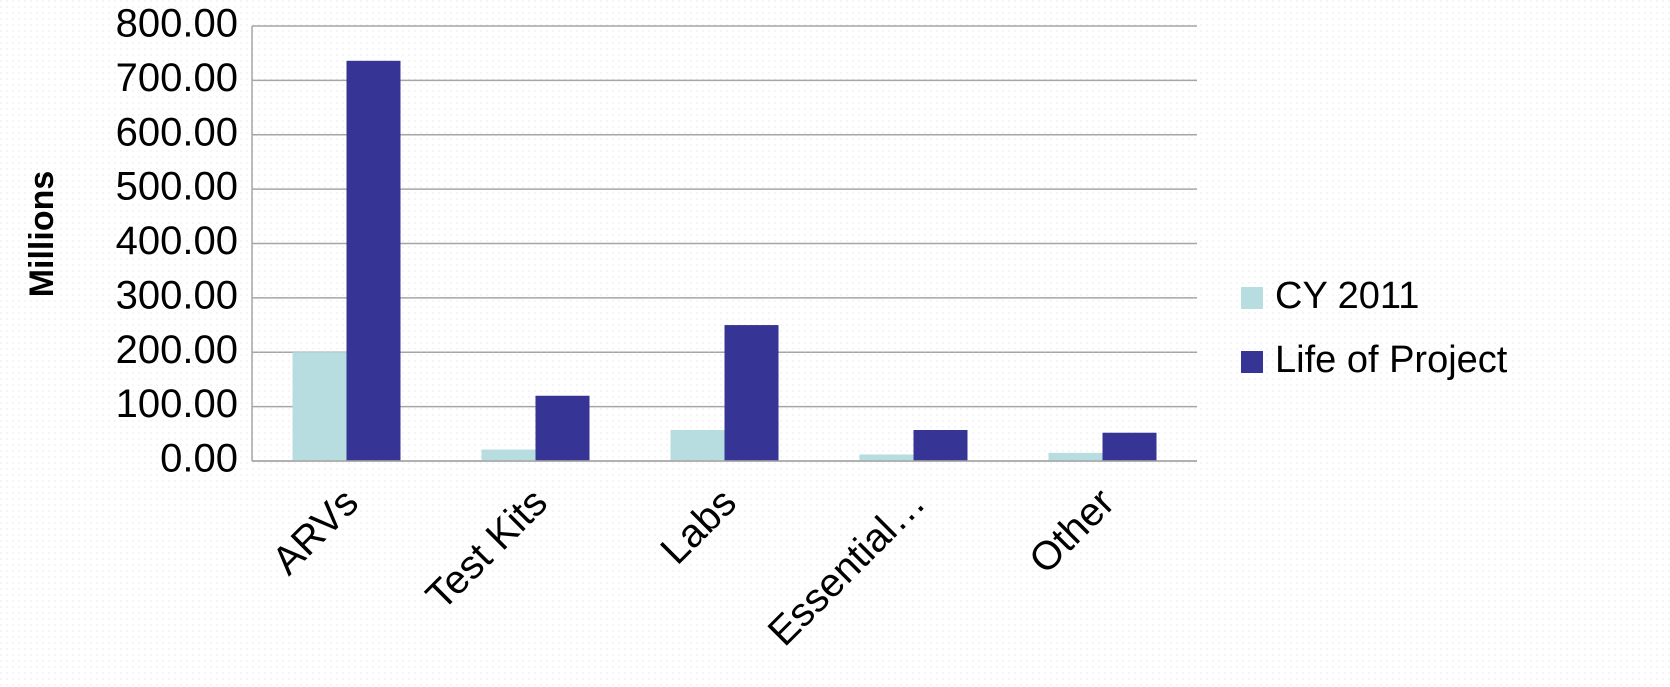  Describe the element at coordinates (177, 404) in the screenshot. I see `y-tick-label: 100.00` at that location.